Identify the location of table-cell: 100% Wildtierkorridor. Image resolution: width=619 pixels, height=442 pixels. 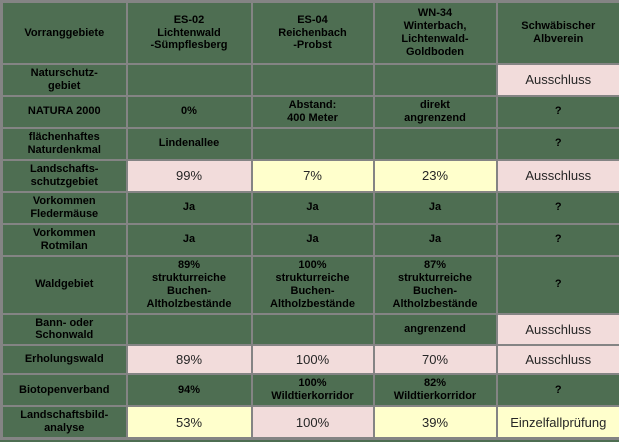
(312, 390).